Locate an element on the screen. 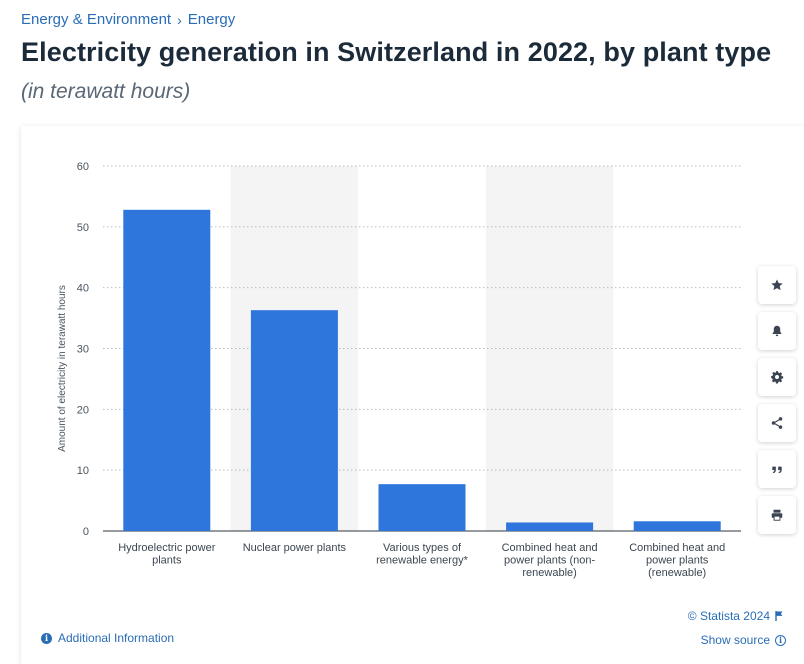 The image size is (804, 664). x-tick-label: Various types of renewable energy* is located at coordinates (422, 554).